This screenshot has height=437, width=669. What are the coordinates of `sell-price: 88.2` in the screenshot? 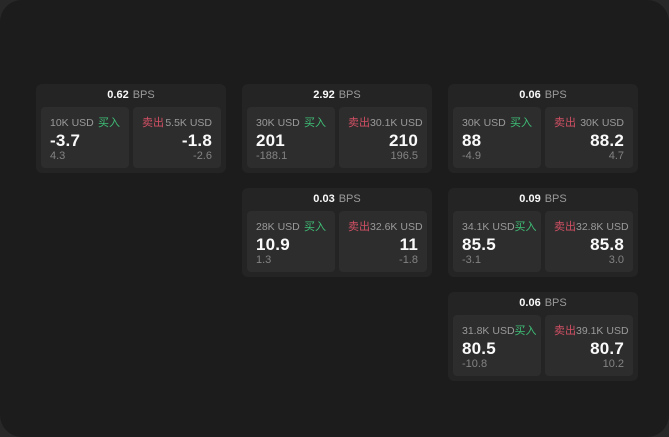 It's located at (607, 140).